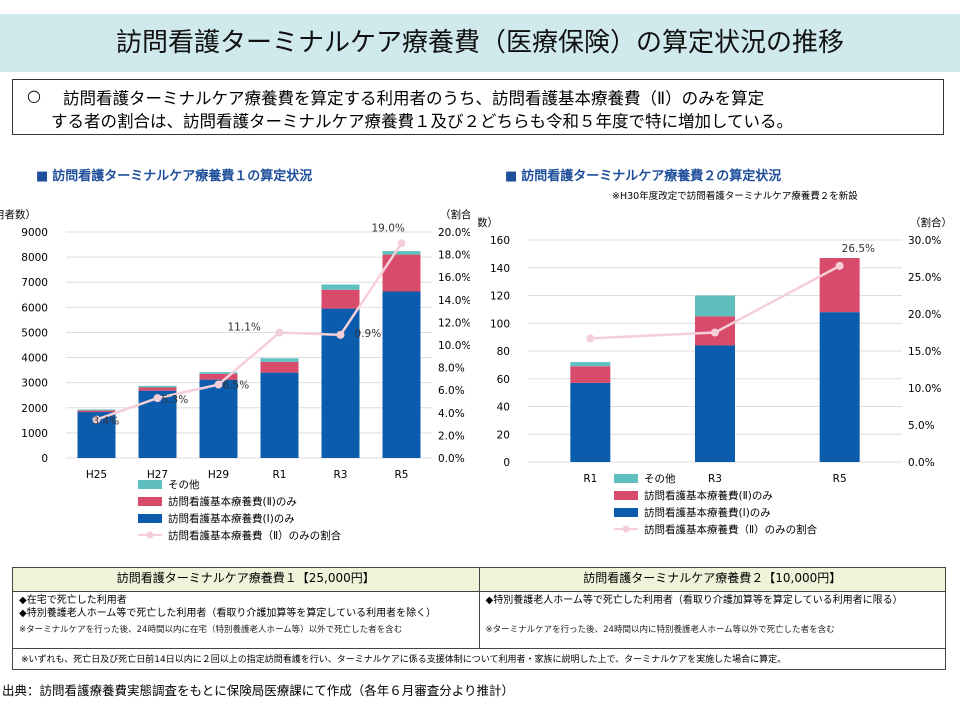  I want to click on chart2-legend-label: 訪問看護基本療養費(Ⅱ)のみ, so click(708, 495).